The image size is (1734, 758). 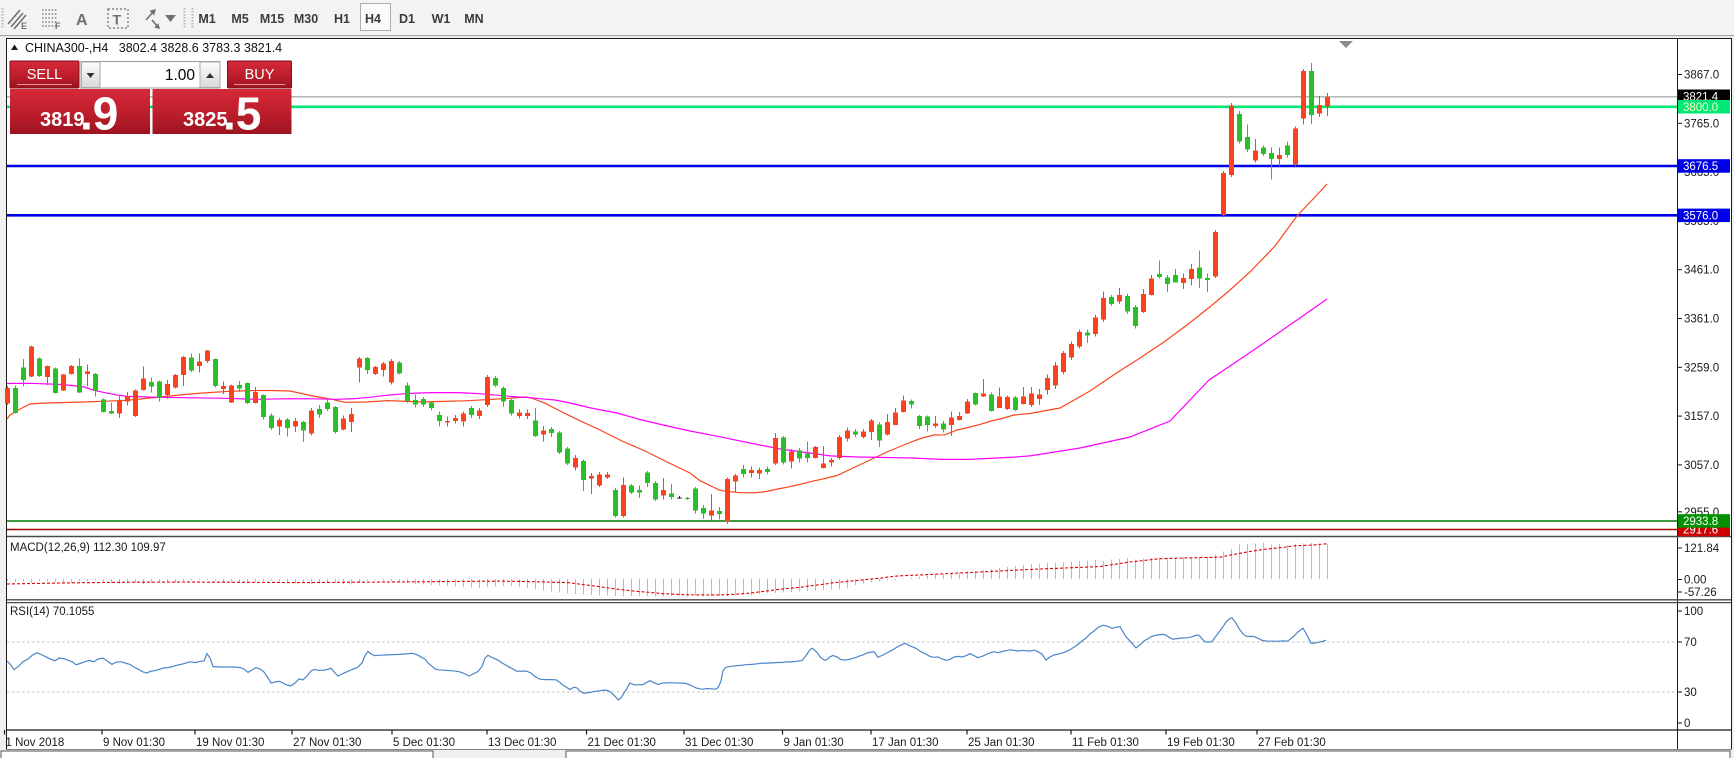 I want to click on svg-text: 100, so click(x=1693, y=612).